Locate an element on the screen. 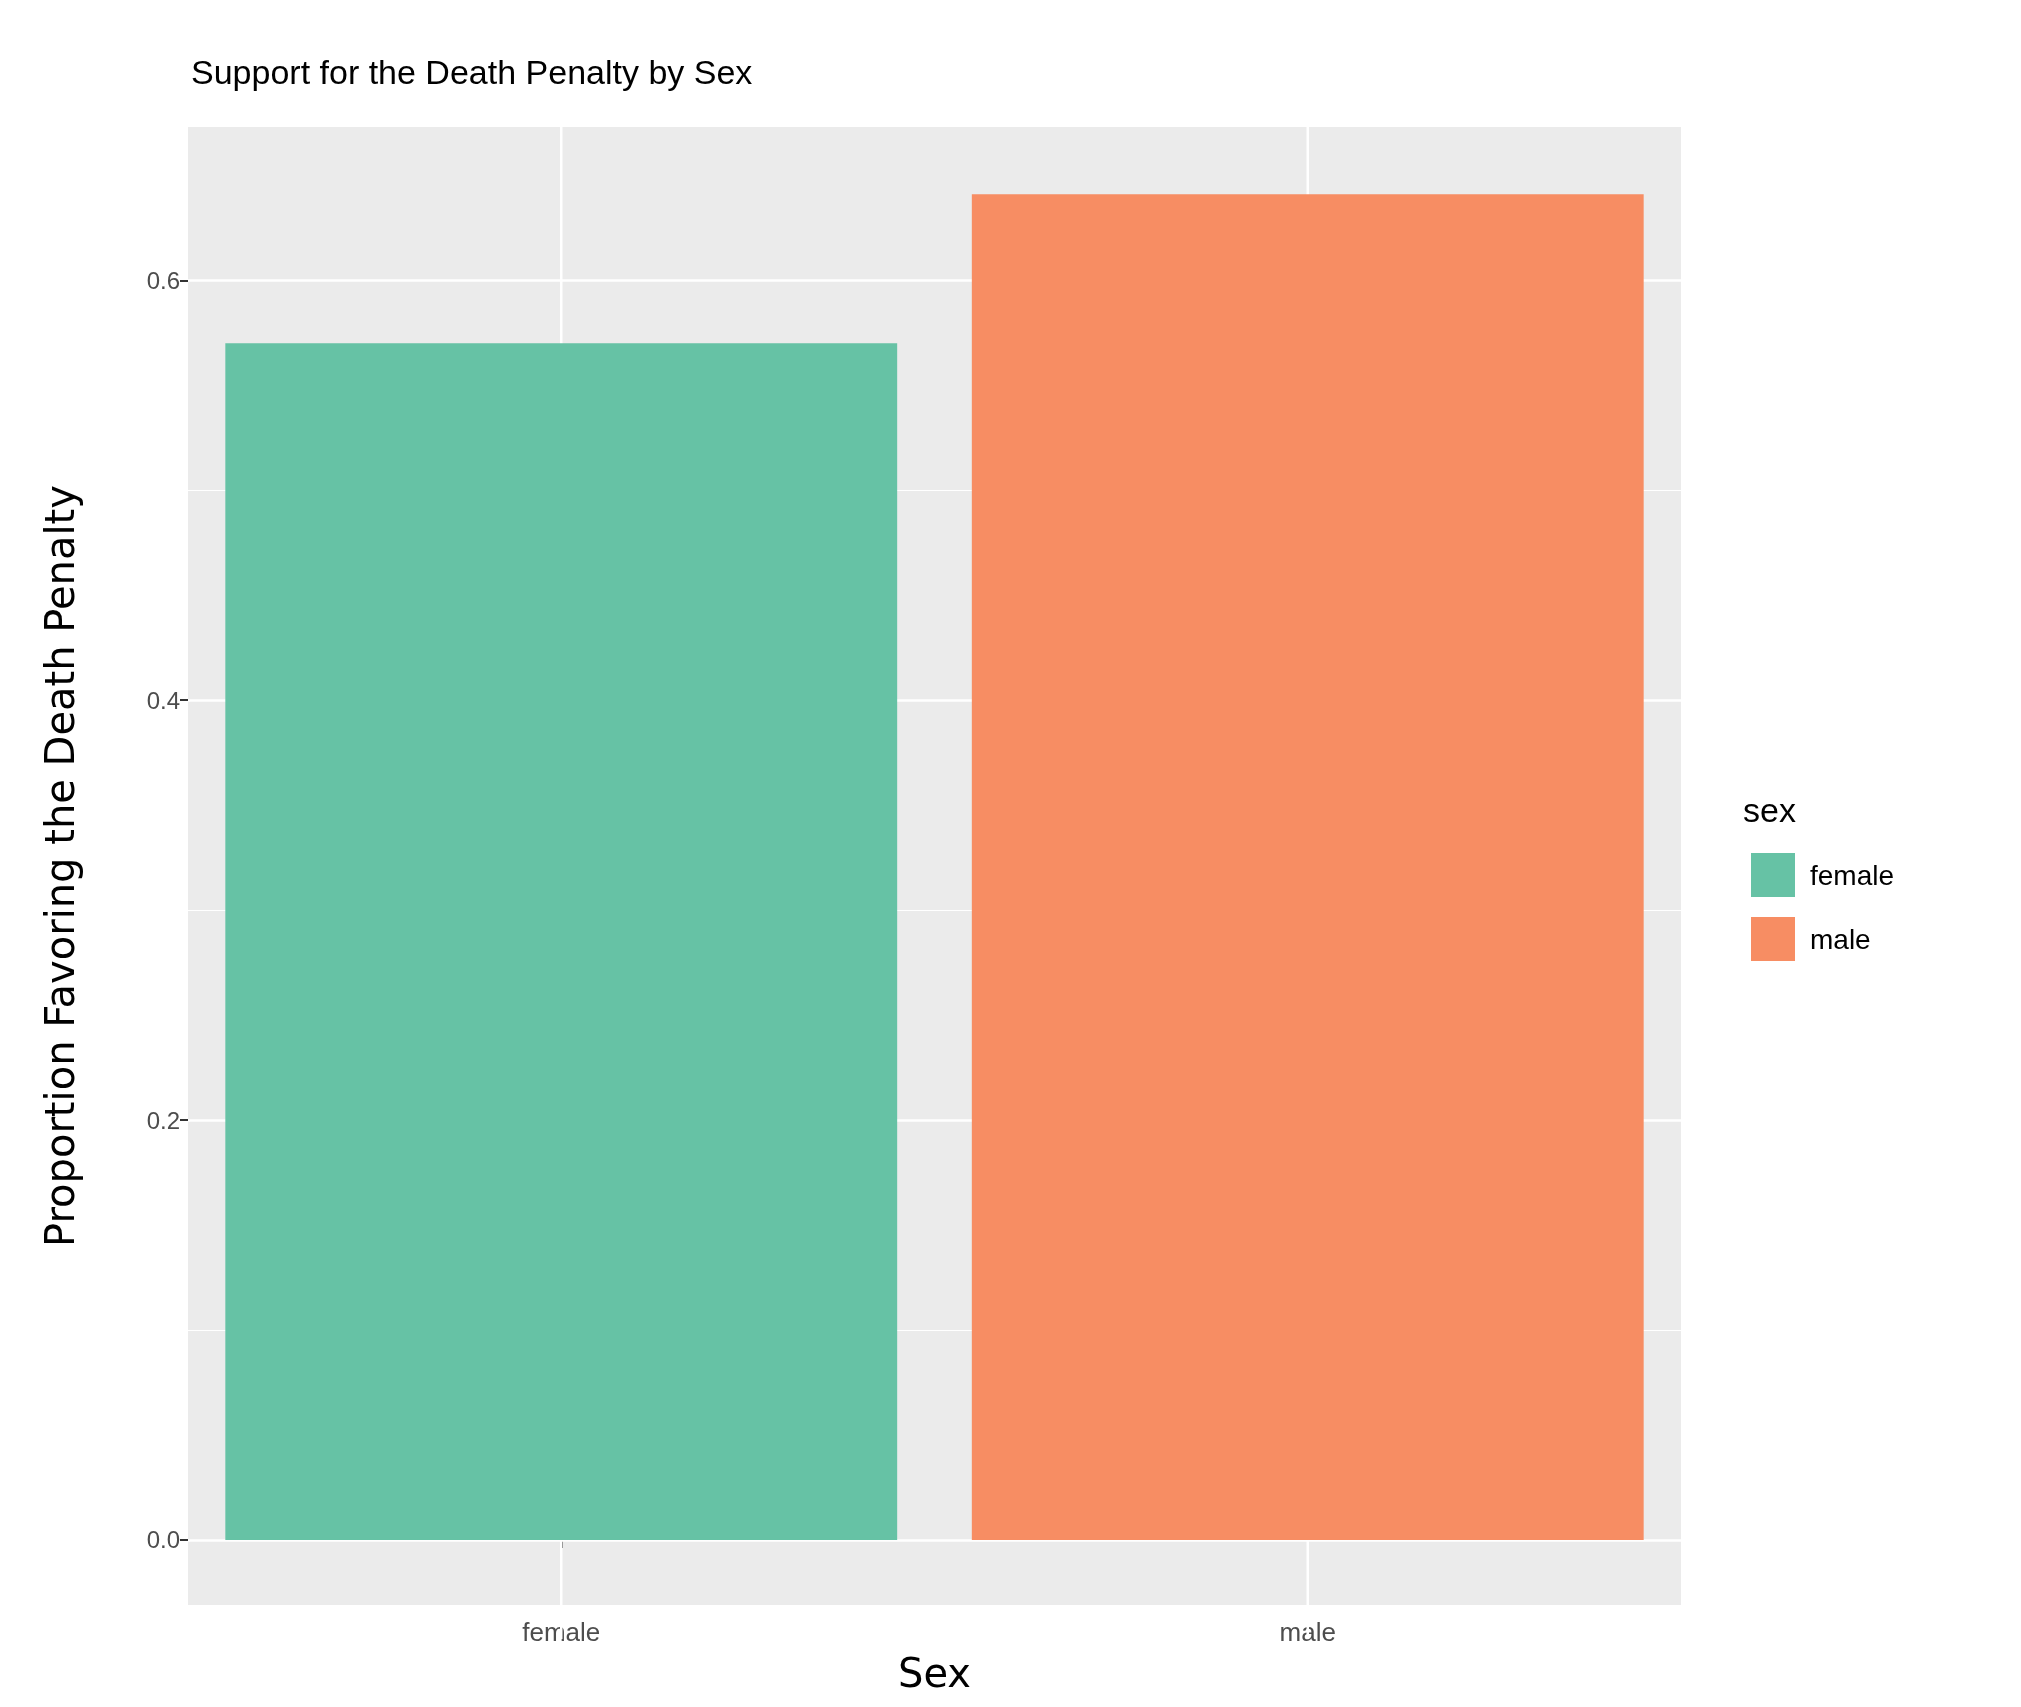 Image resolution: width=2021 pixels, height=1707 pixels. y-tick-label: 0.2 is located at coordinates (163, 1120).